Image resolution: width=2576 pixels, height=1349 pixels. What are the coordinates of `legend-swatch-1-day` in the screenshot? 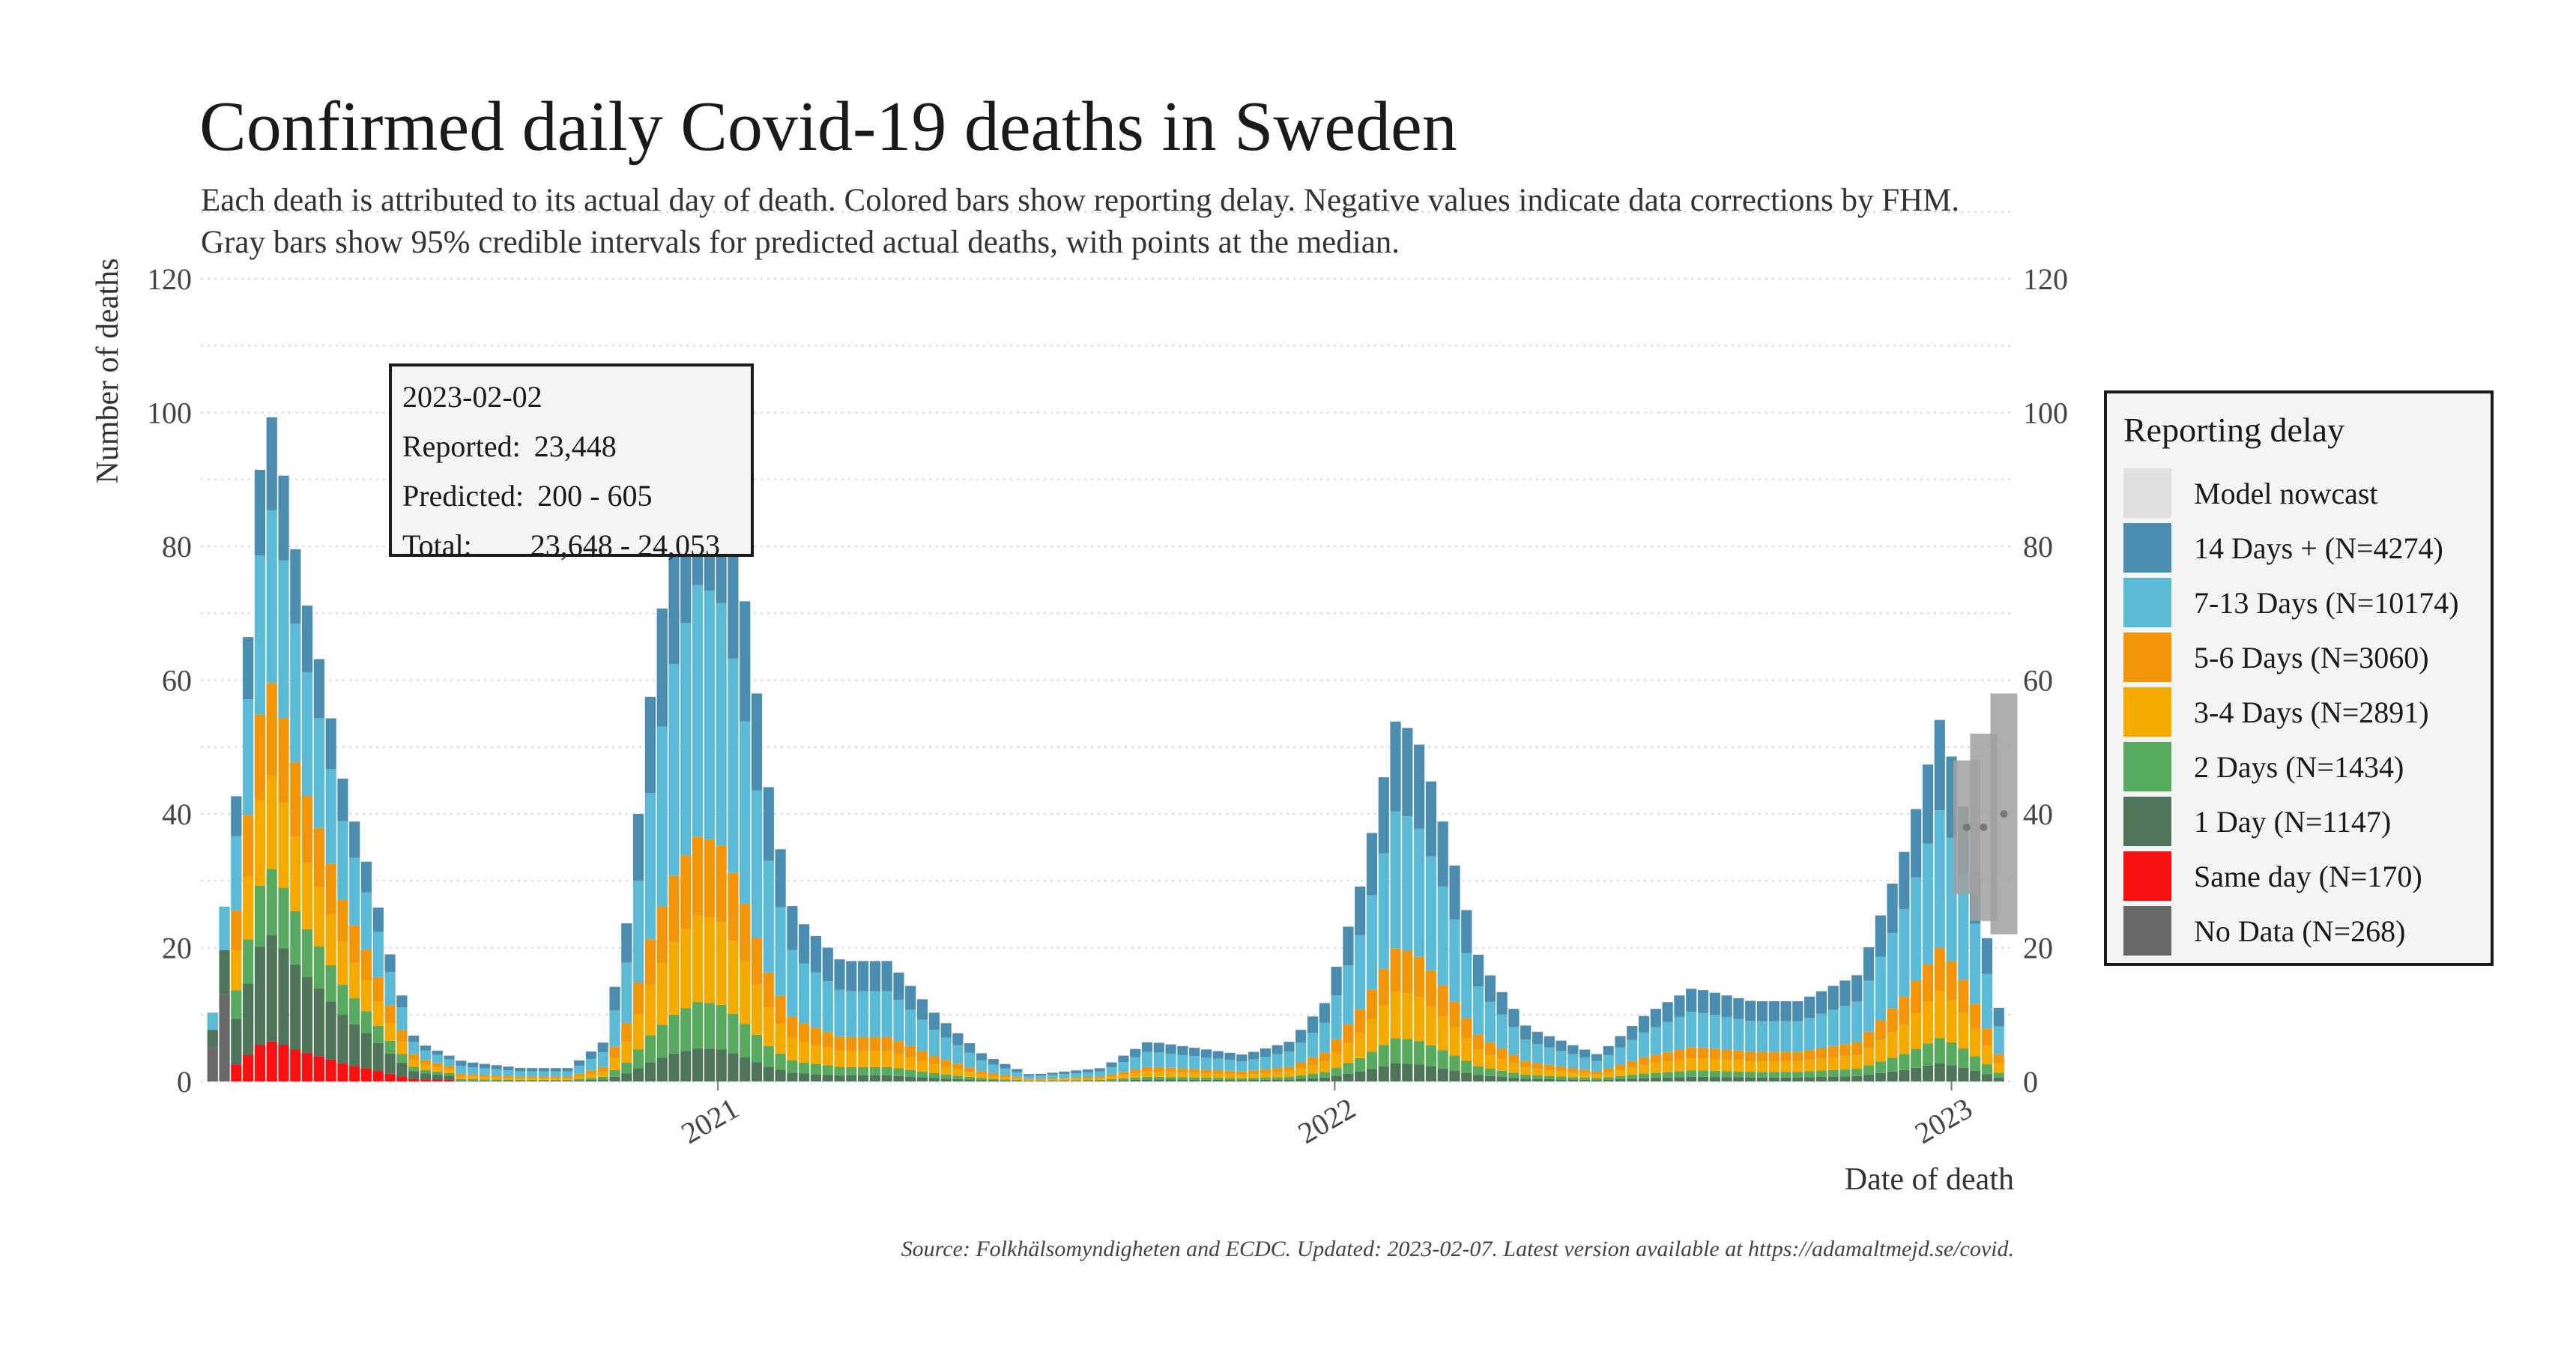 It's located at (2147, 821).